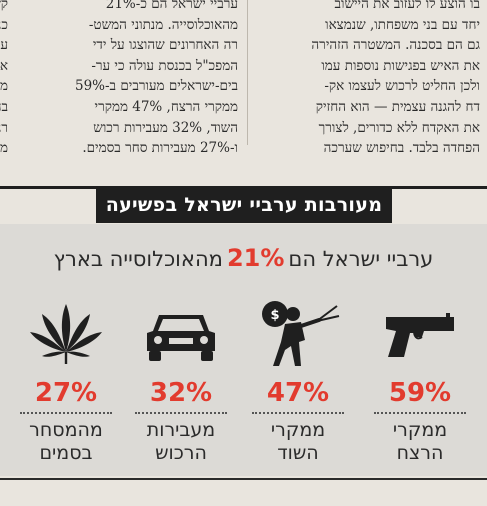 The width and height of the screenshot is (487, 506). I want to click on stat-murder: 59% ממקרי הרצח, so click(420, 382).